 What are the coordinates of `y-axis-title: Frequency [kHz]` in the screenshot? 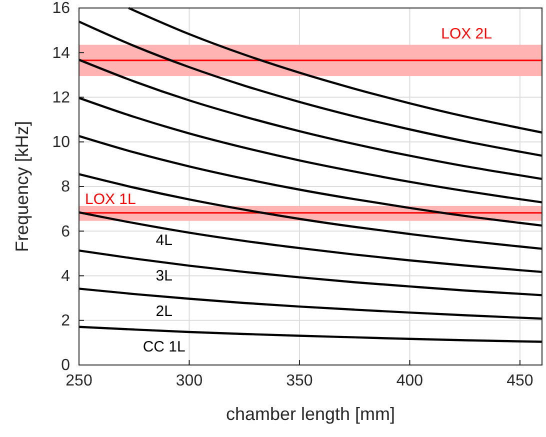 It's located at (22, 186).